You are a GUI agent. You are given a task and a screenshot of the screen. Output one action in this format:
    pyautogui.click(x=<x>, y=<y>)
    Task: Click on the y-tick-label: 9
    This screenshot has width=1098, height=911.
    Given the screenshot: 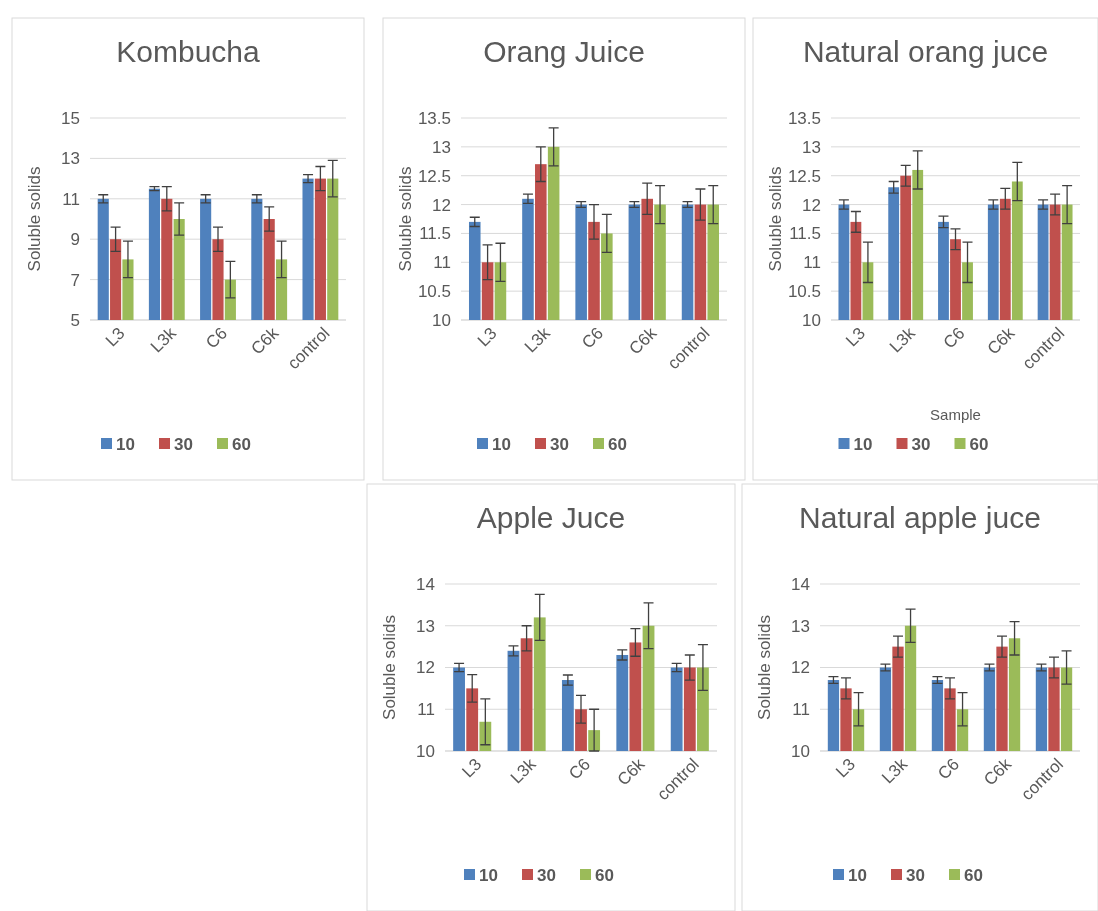 What is the action you would take?
    pyautogui.click(x=75, y=240)
    